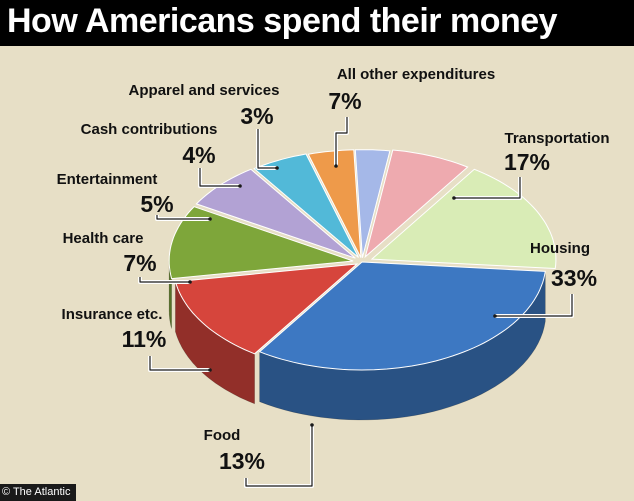 The width and height of the screenshot is (634, 501). I want to click on slice-value-label-4: 5%, so click(156, 204).